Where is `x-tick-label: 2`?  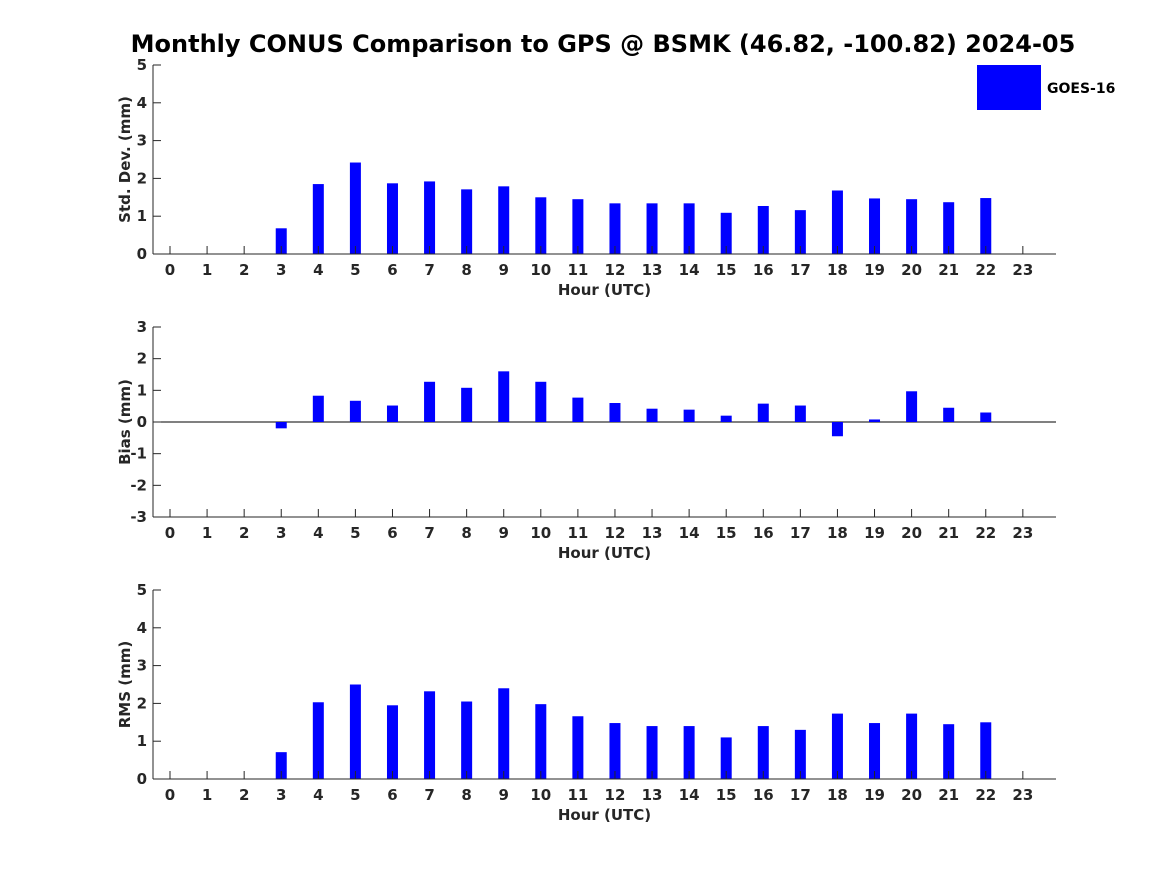 x-tick-label: 2 is located at coordinates (244, 795).